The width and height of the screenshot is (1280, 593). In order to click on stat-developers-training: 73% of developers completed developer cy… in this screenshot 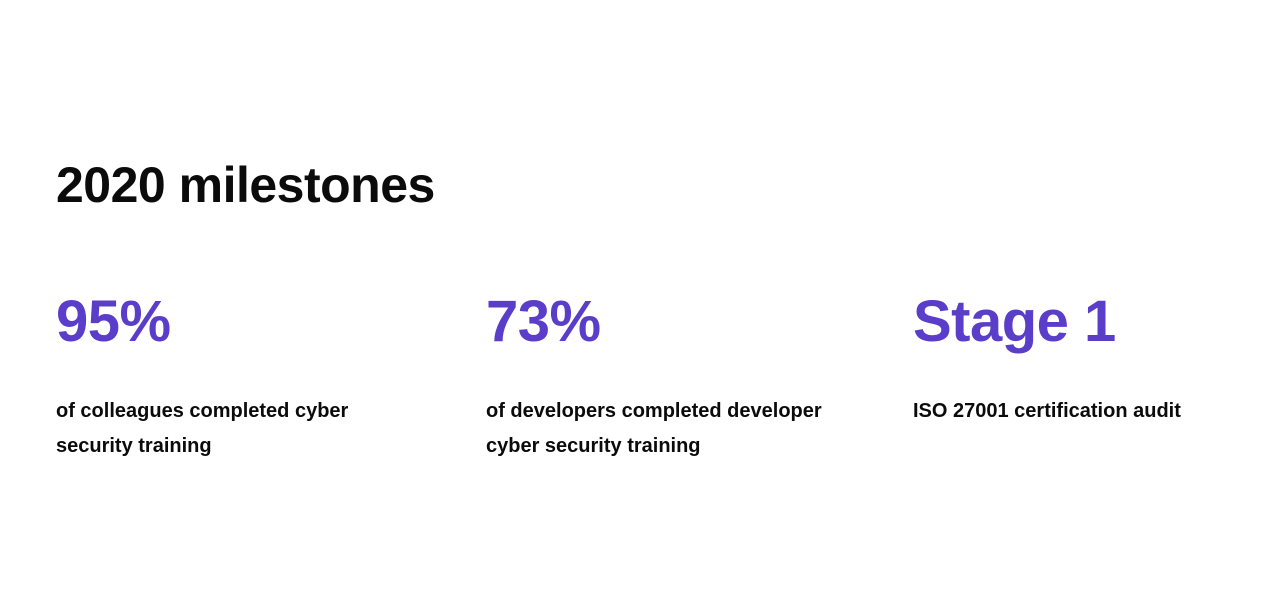, I will do `click(686, 371)`.